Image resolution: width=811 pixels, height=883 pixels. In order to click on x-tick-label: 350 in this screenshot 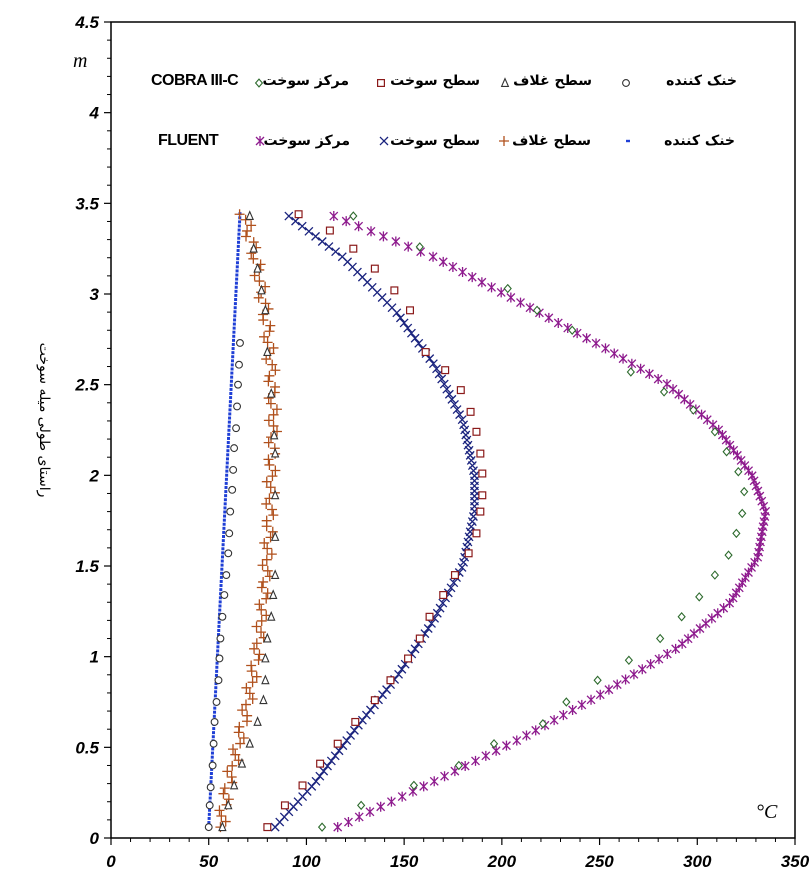, I will do `click(795, 861)`.